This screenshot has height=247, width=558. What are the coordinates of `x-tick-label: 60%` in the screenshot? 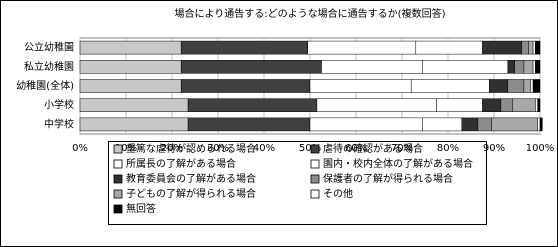 It's located at (356, 148).